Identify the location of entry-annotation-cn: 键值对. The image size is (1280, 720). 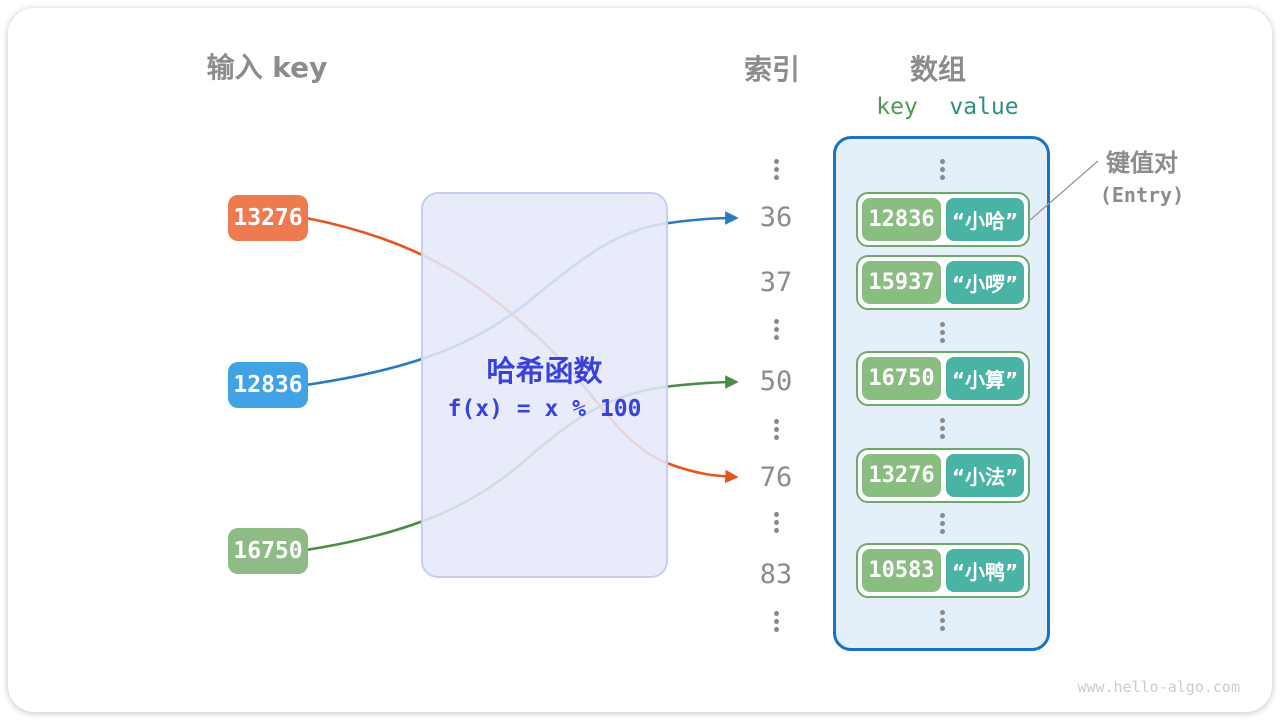
(1142, 163).